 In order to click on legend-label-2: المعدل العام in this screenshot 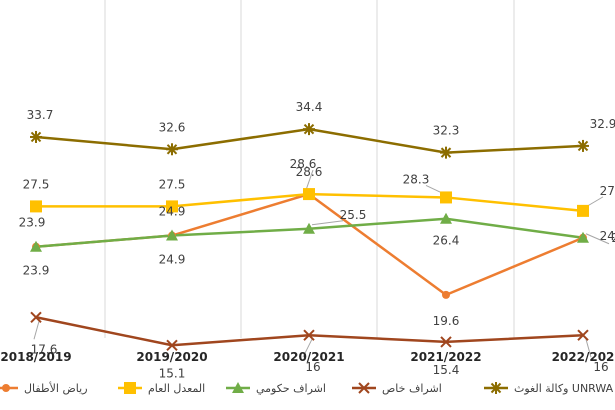, I will do `click(176, 388)`.